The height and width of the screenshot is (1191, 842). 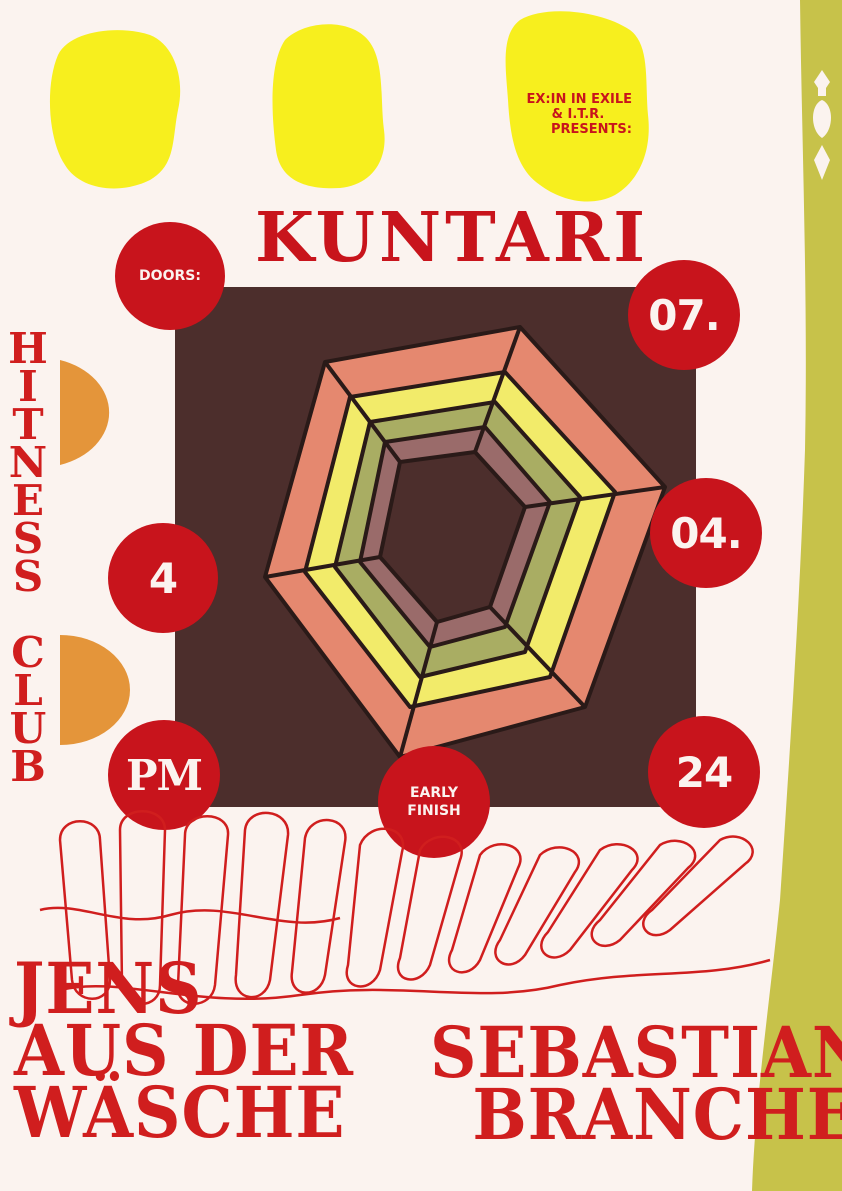 I want to click on early-finish-line-1: EARLY, so click(x=434, y=793).